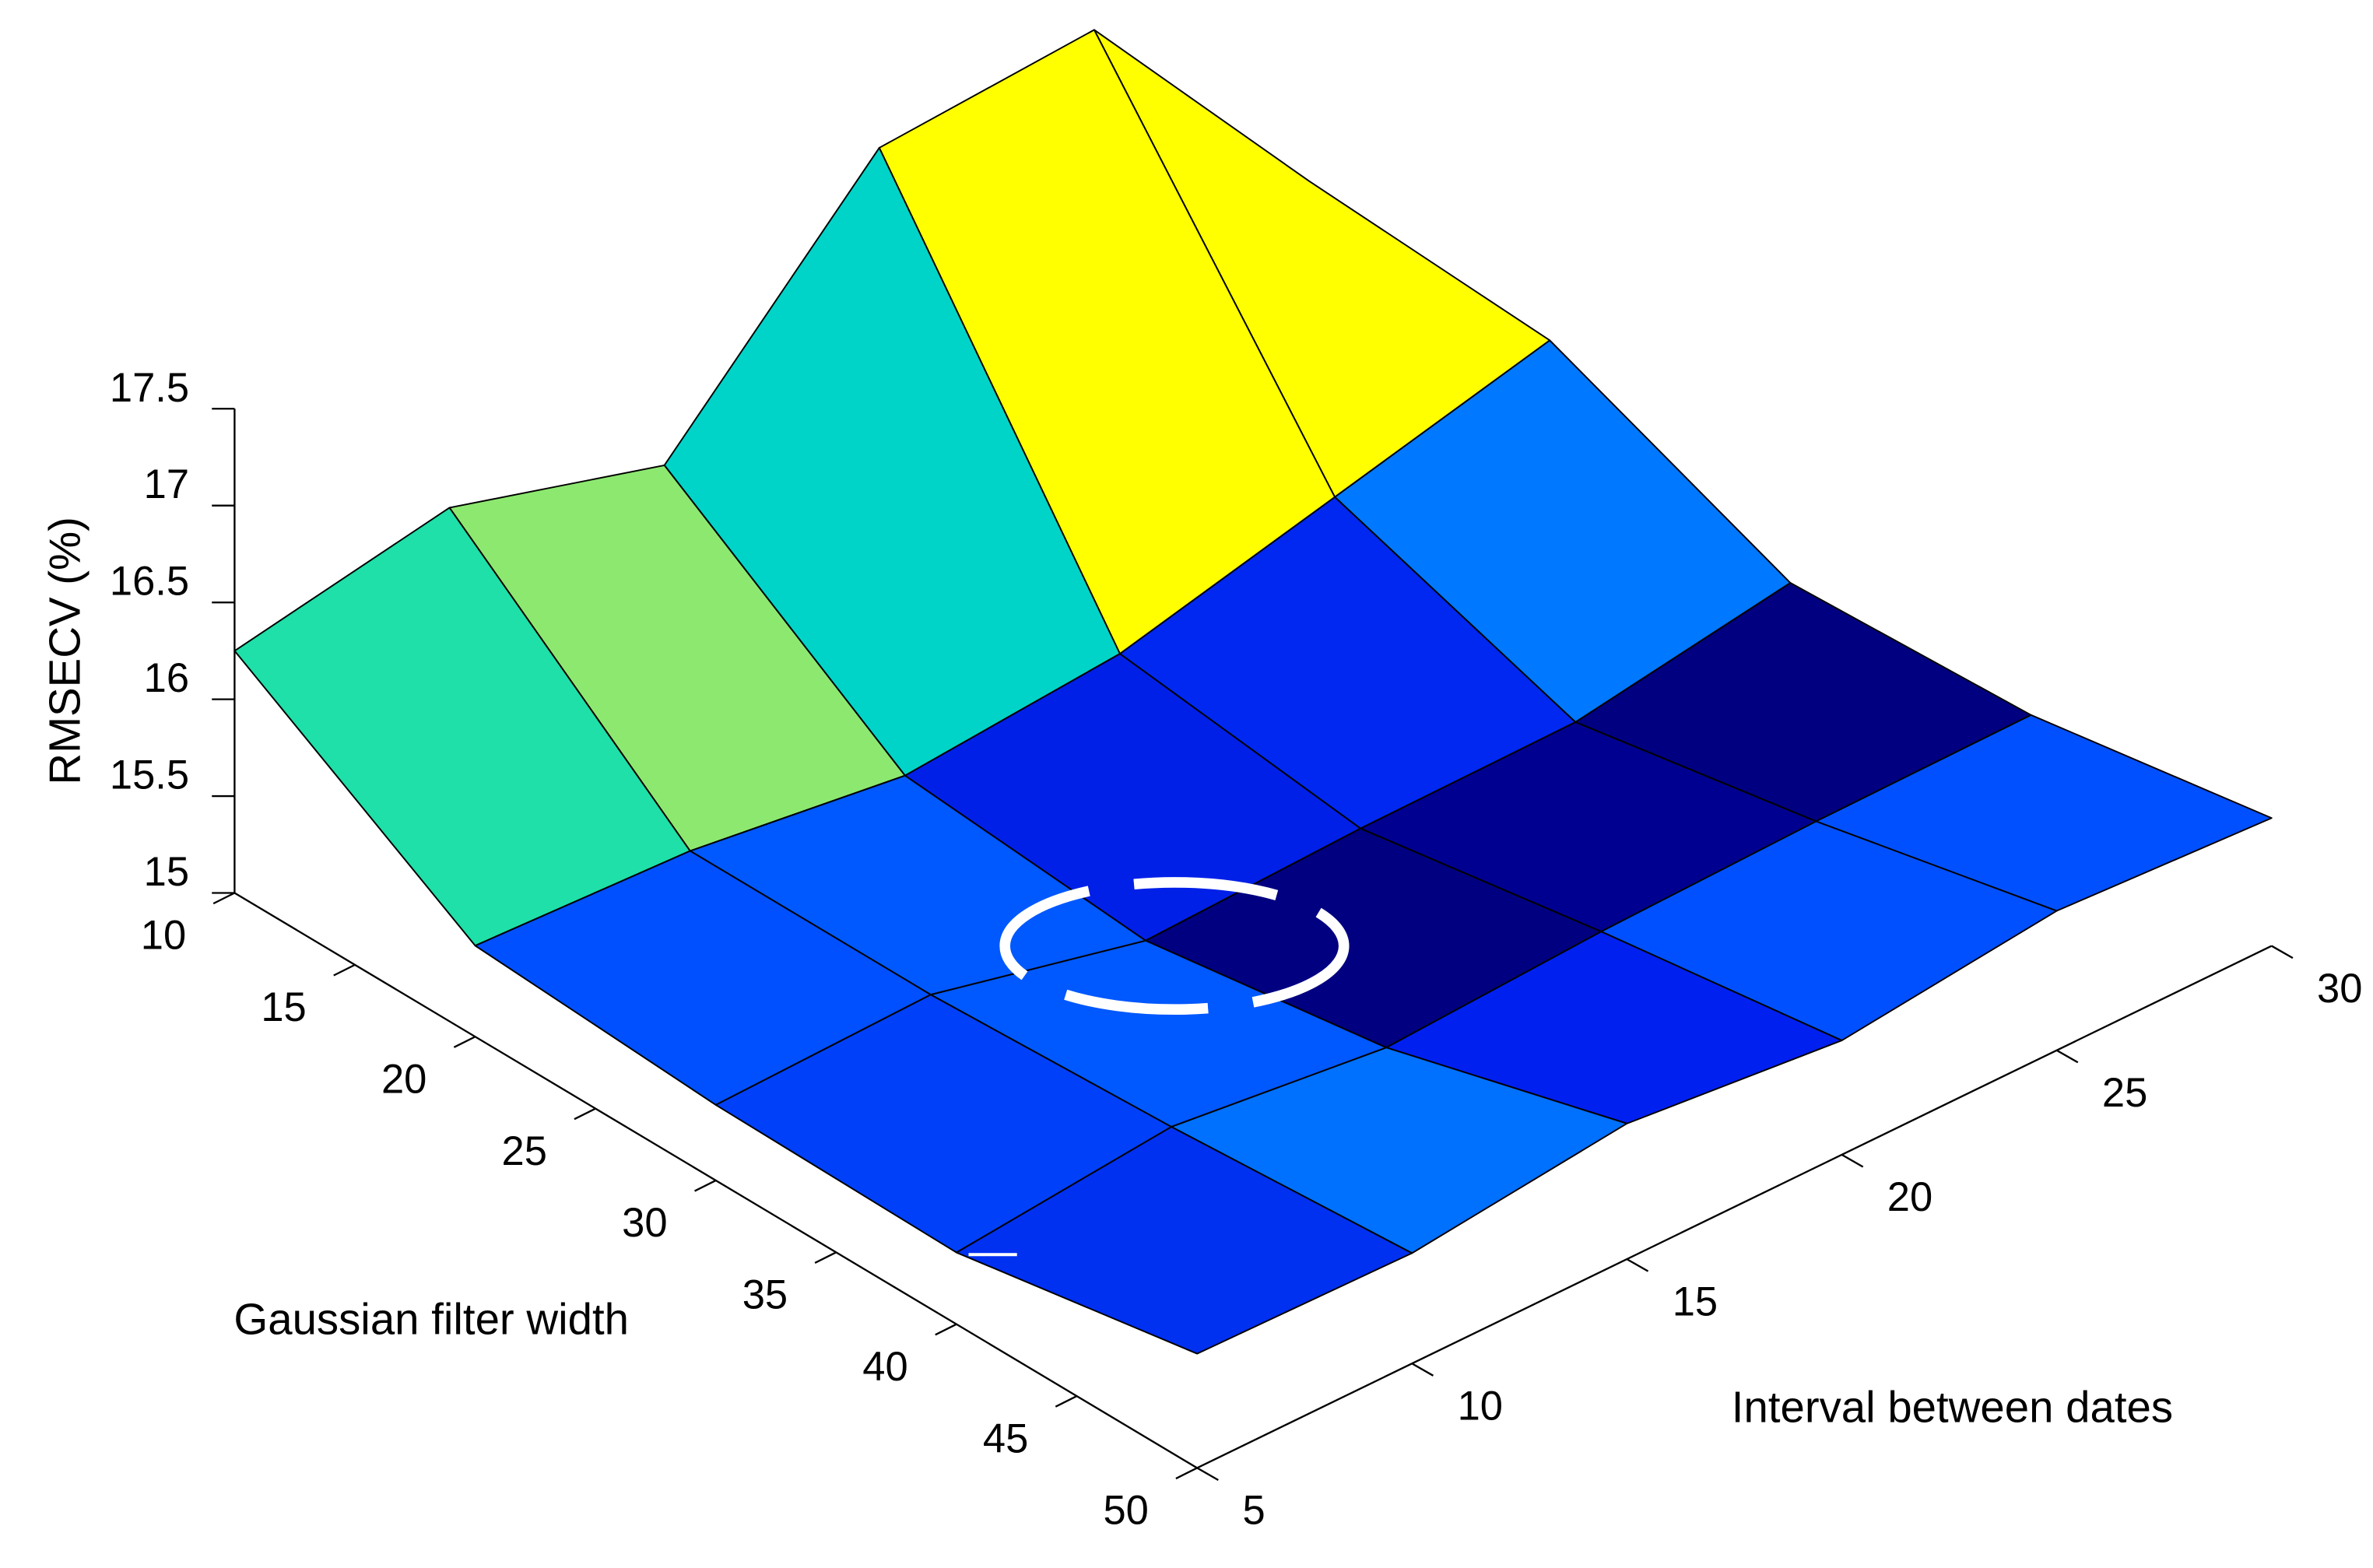 Image resolution: width=2373 pixels, height=1568 pixels. I want to click on y-tick-label: 50, so click(1125, 1511).